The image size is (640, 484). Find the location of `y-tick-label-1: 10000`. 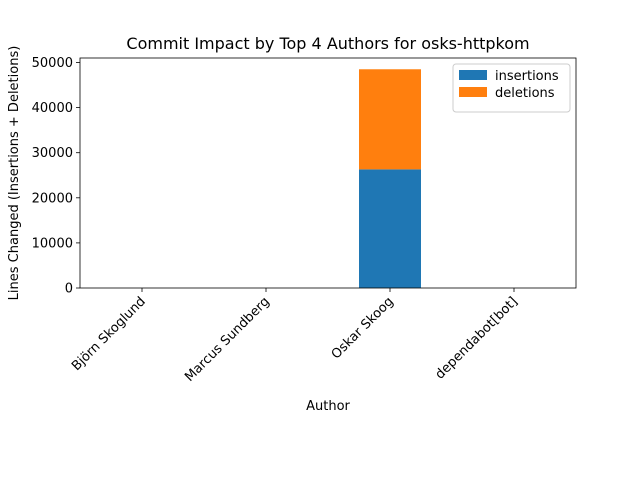

y-tick-label-1: 10000 is located at coordinates (52, 243).